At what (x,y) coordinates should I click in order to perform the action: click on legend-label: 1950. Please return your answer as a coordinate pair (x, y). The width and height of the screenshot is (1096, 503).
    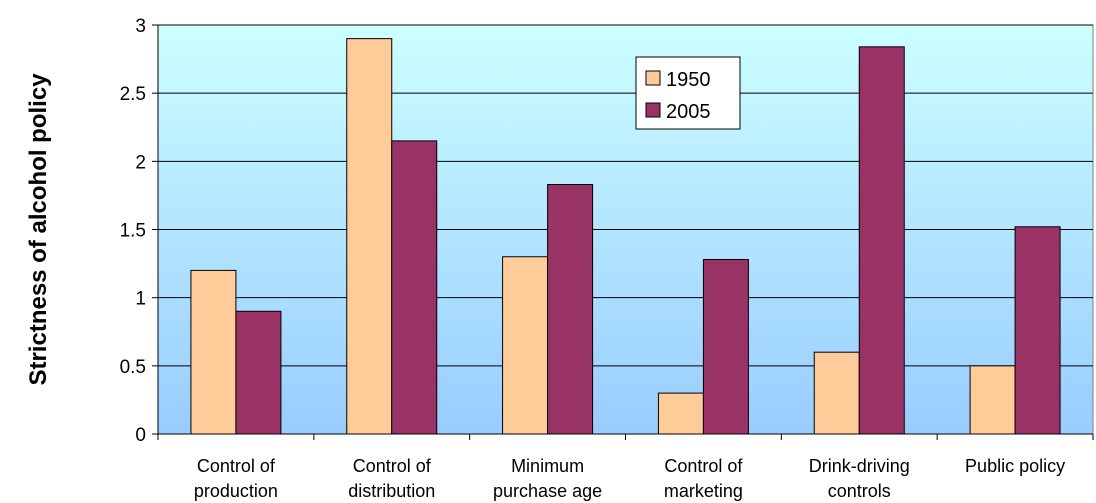
    Looking at the image, I should click on (688, 80).